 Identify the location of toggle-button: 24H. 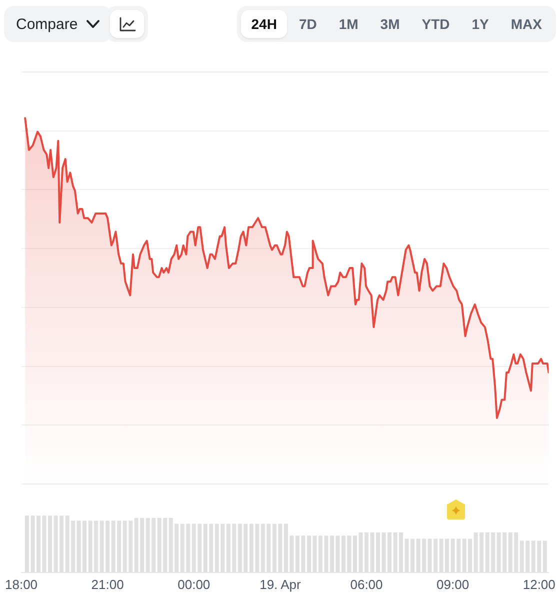
(264, 24).